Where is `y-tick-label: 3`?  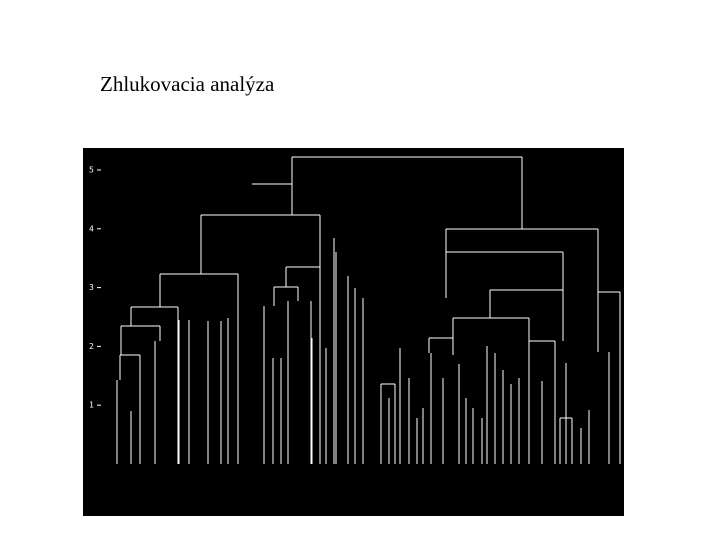 y-tick-label: 3 is located at coordinates (91, 287).